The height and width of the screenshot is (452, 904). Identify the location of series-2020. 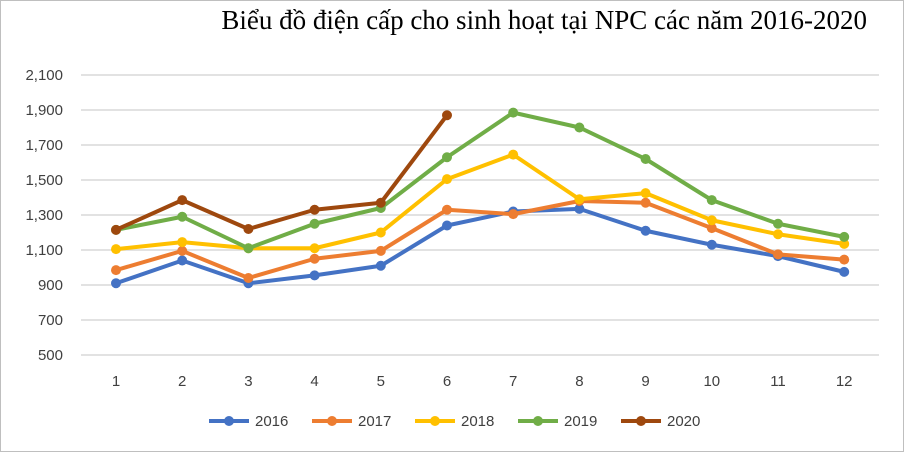
(281, 172).